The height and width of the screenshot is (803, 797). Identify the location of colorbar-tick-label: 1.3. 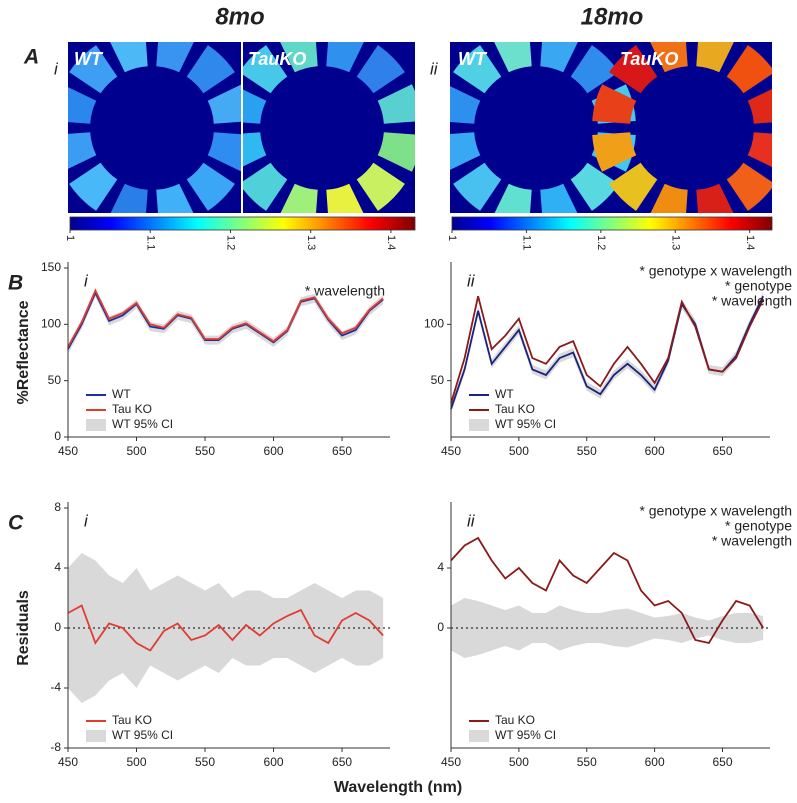
(675, 242).